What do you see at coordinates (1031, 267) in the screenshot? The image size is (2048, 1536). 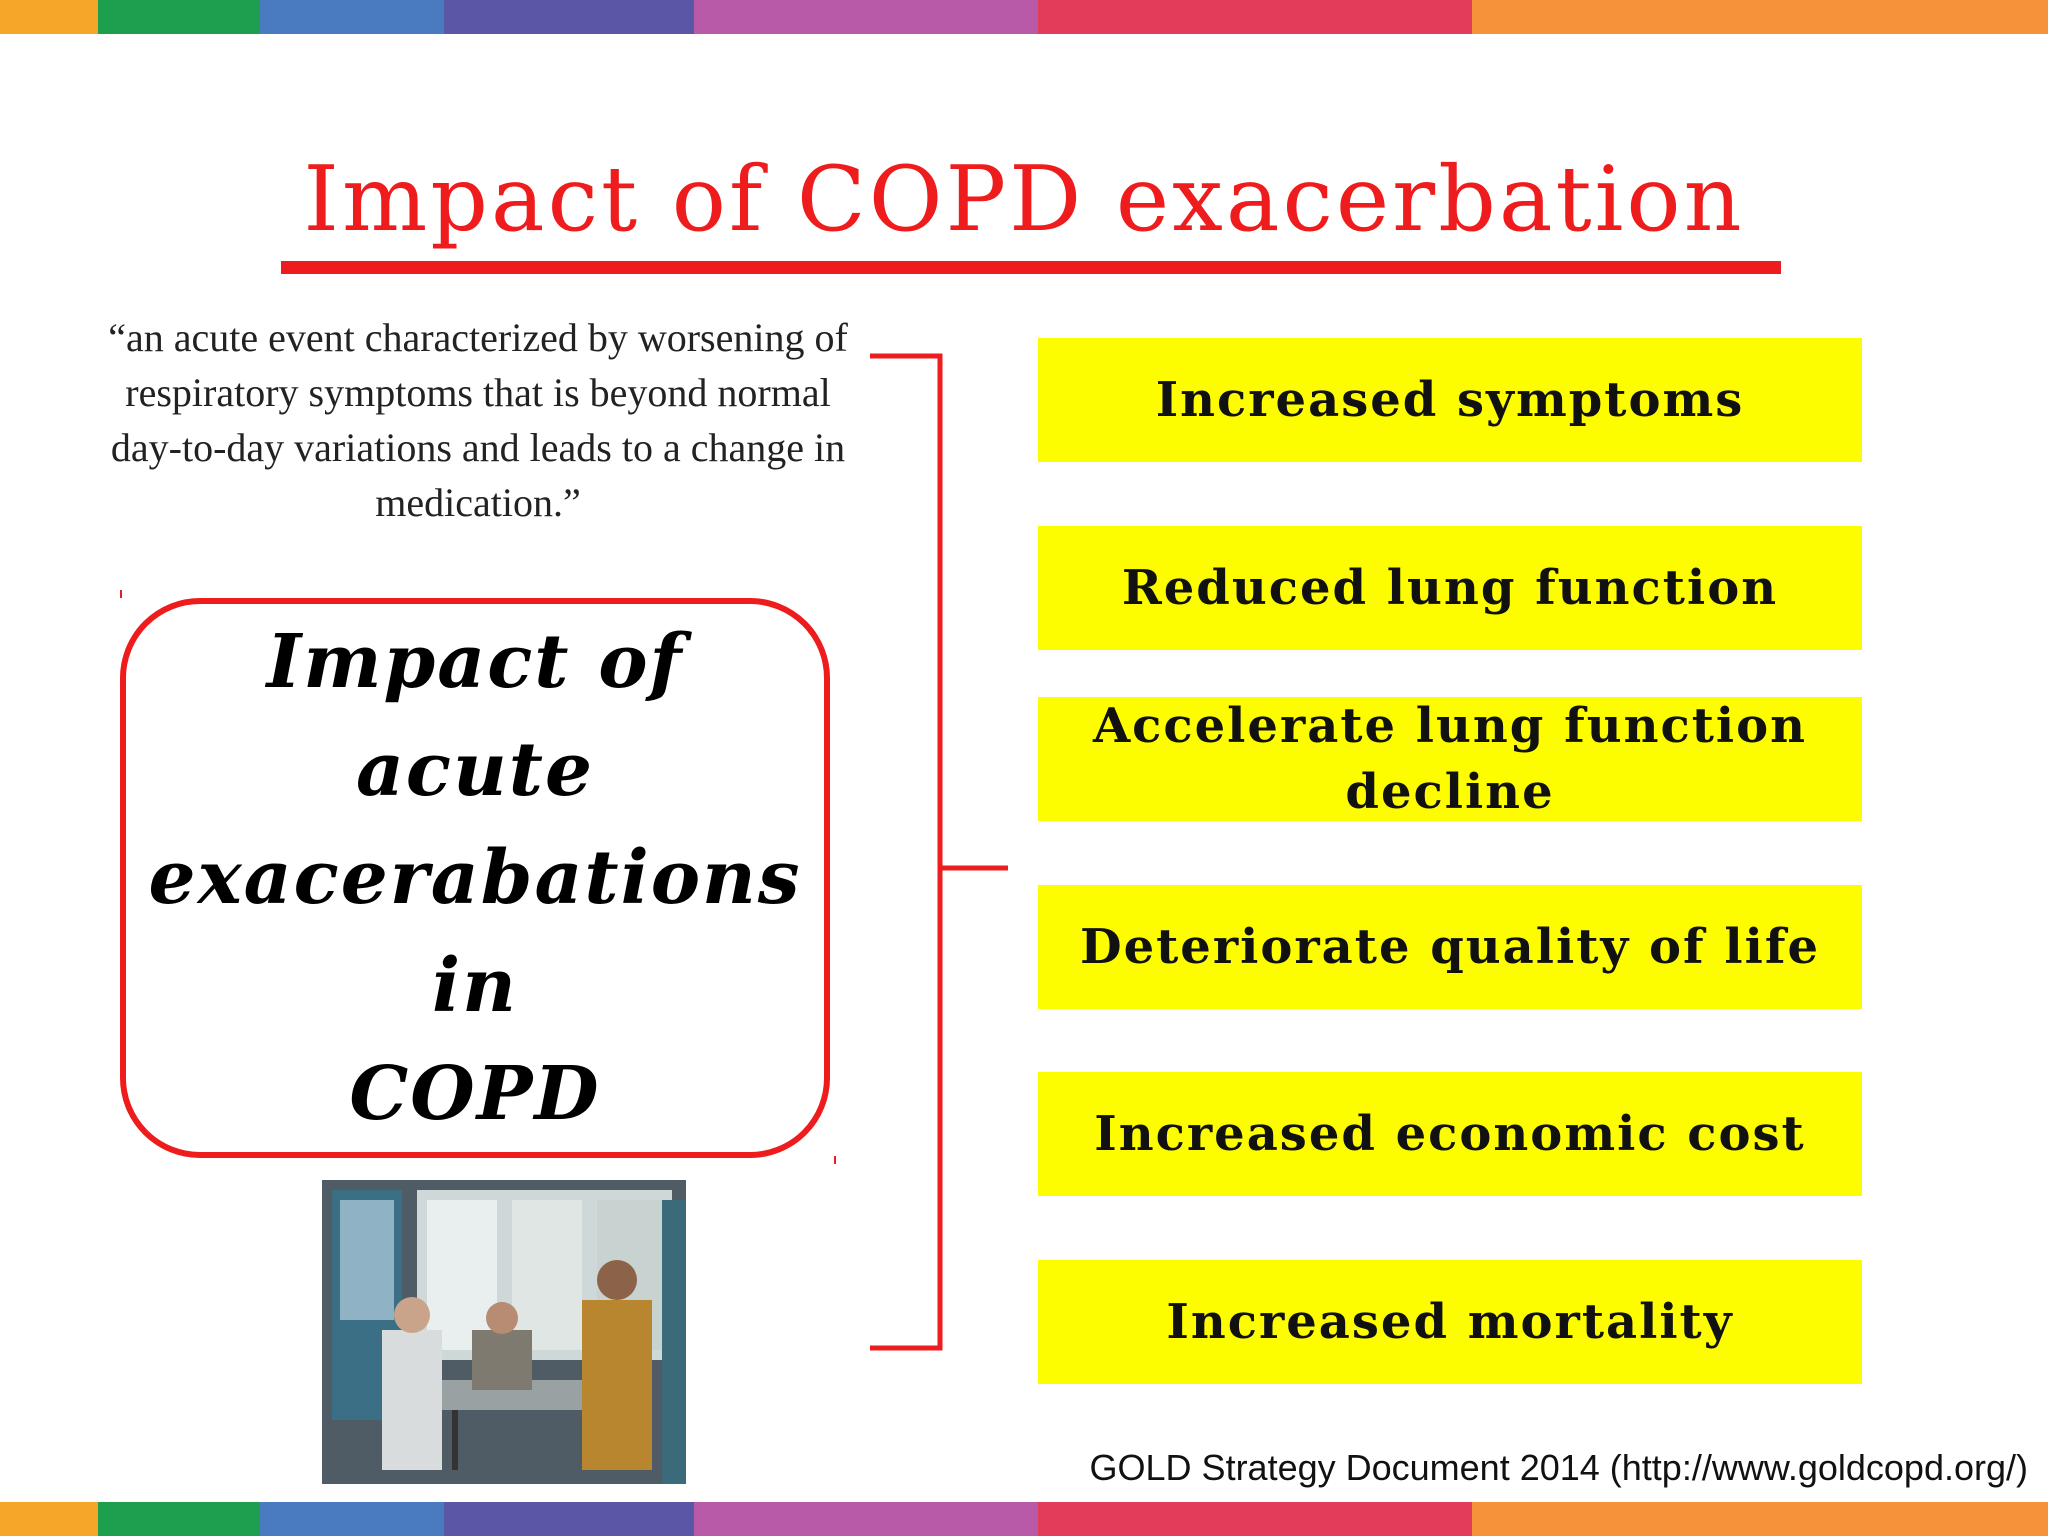 I see `title-underline` at bounding box center [1031, 267].